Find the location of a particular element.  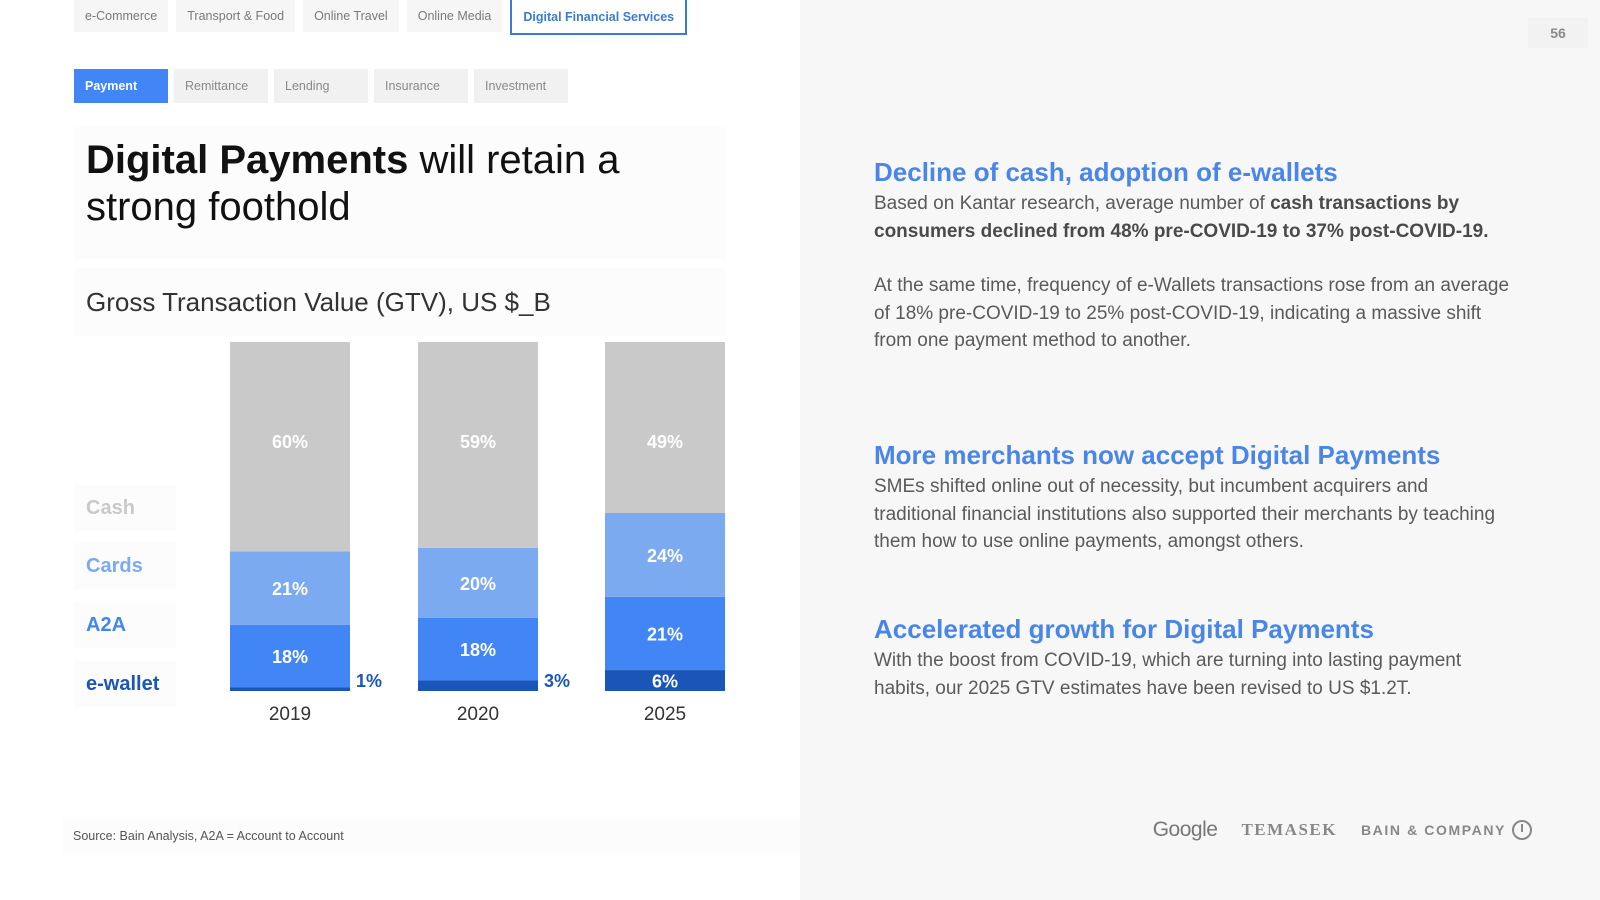

bar-e-wallet-2025 is located at coordinates (665, 680).